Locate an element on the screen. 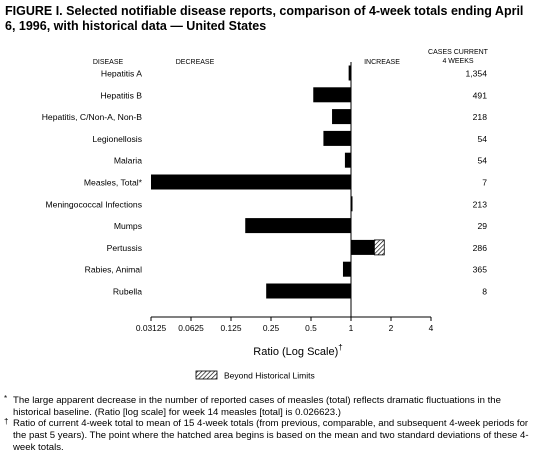 This screenshot has height=465, width=533. cases-count: 286 is located at coordinates (480, 248).